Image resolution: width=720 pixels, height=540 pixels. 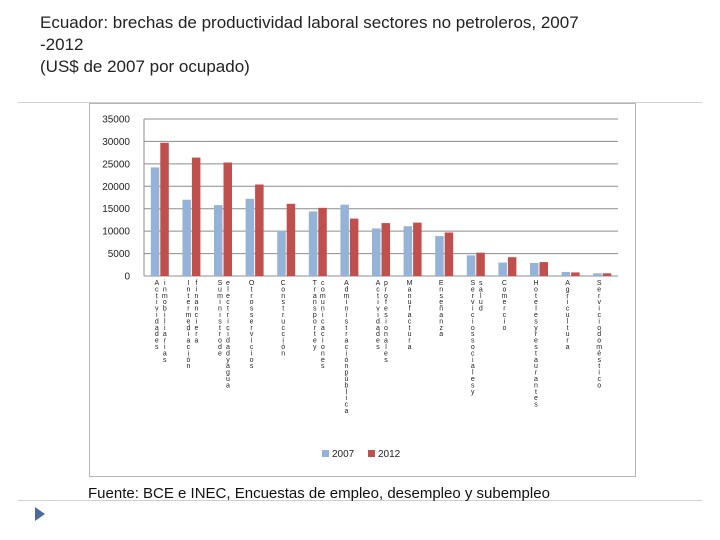 I want to click on legend-label: 2007, so click(x=343, y=454).